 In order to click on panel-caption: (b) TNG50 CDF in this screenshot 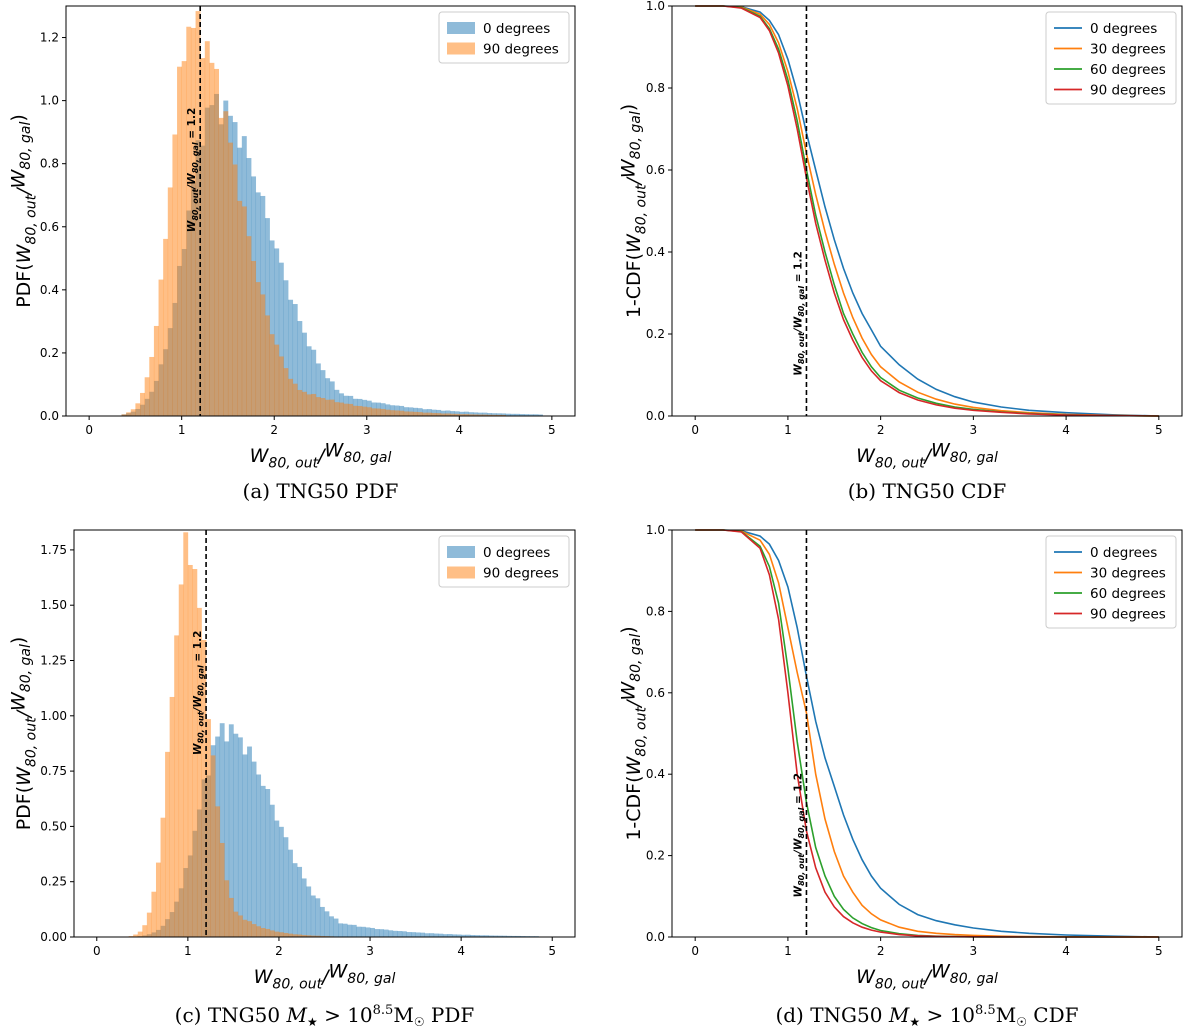, I will do `click(927, 491)`.